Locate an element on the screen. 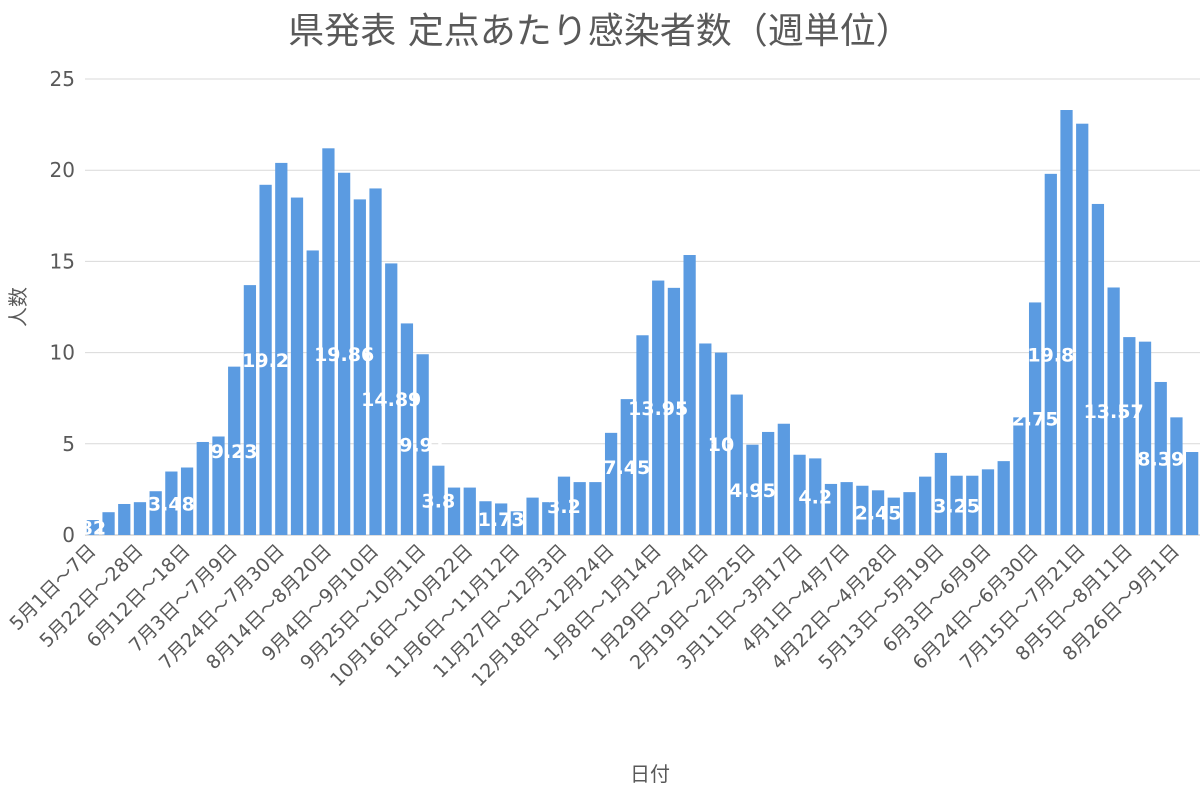 The image size is (1200, 800). data-label: 9.23 is located at coordinates (234, 452).